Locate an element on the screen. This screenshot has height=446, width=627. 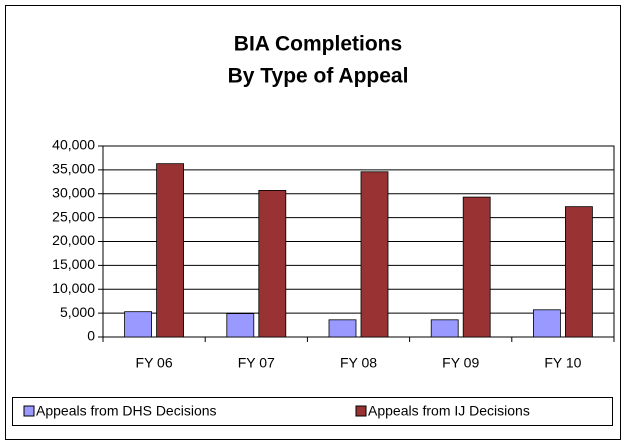
x-tick-label: FY 08 is located at coordinates (358, 363).